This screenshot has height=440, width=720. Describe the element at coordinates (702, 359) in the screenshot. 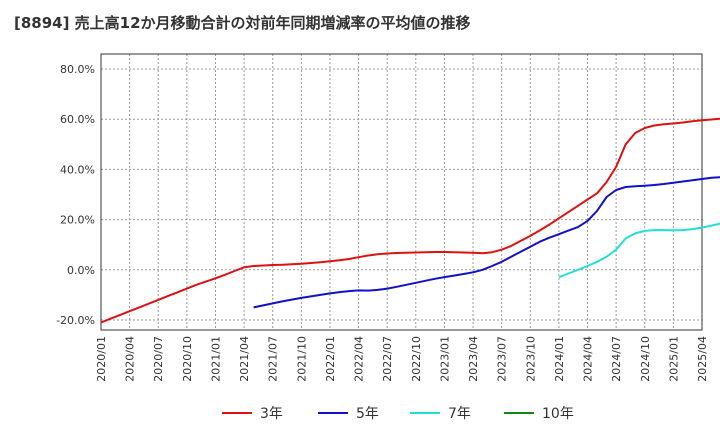

I see `x-tick-label: 2025/04` at that location.